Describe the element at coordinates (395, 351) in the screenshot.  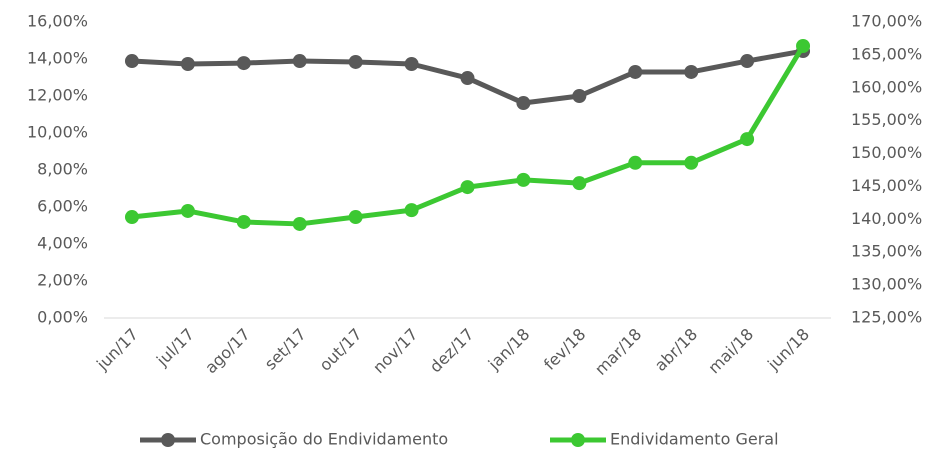
I see `x-tick-label: nov/17` at that location.